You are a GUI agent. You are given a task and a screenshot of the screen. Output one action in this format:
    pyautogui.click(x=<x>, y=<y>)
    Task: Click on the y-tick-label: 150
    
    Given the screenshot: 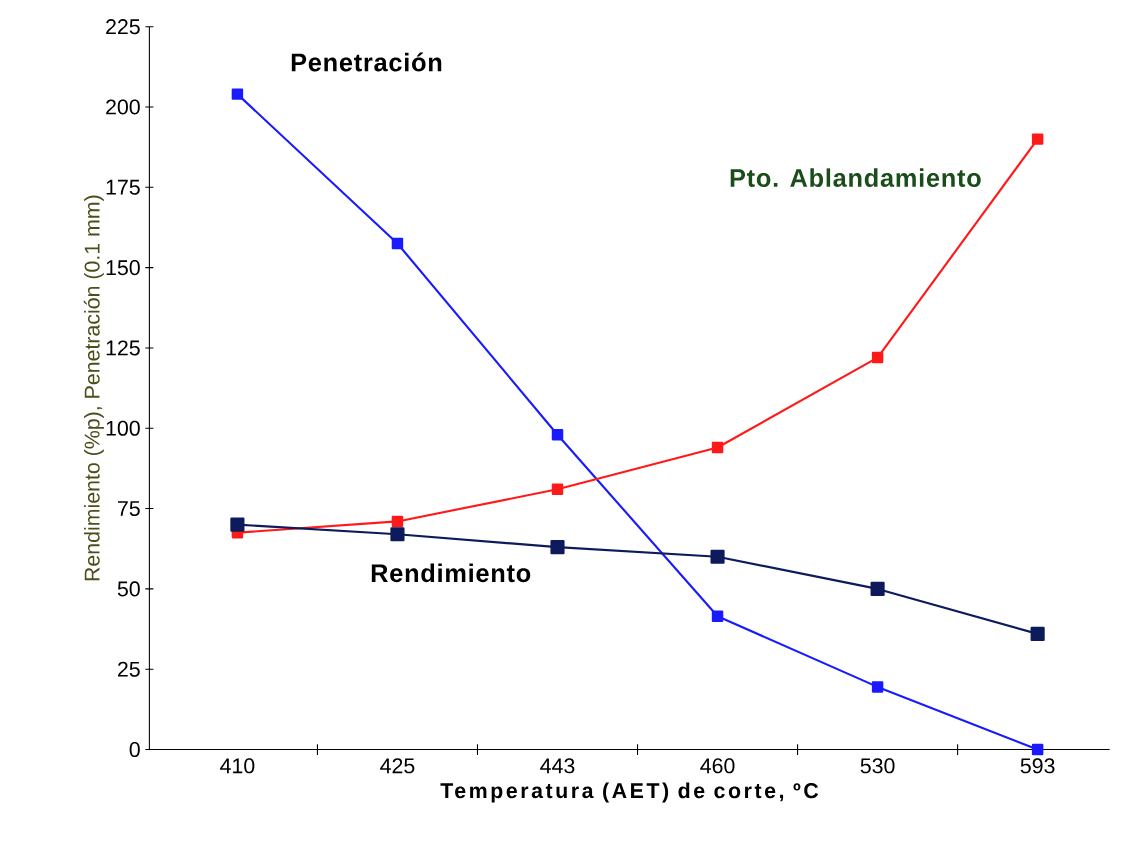 What is the action you would take?
    pyautogui.click(x=123, y=268)
    